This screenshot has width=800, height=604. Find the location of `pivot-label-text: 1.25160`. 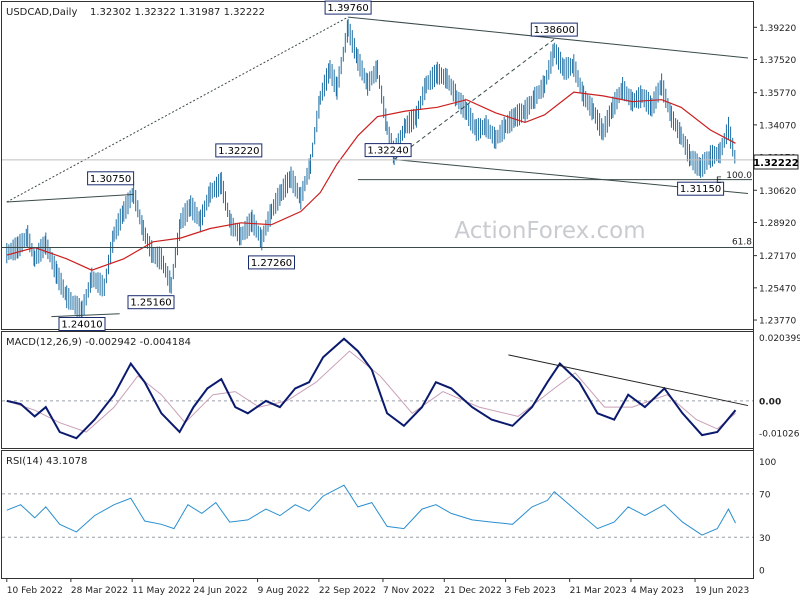

pivot-label-text: 1.25160 is located at coordinates (150, 303).